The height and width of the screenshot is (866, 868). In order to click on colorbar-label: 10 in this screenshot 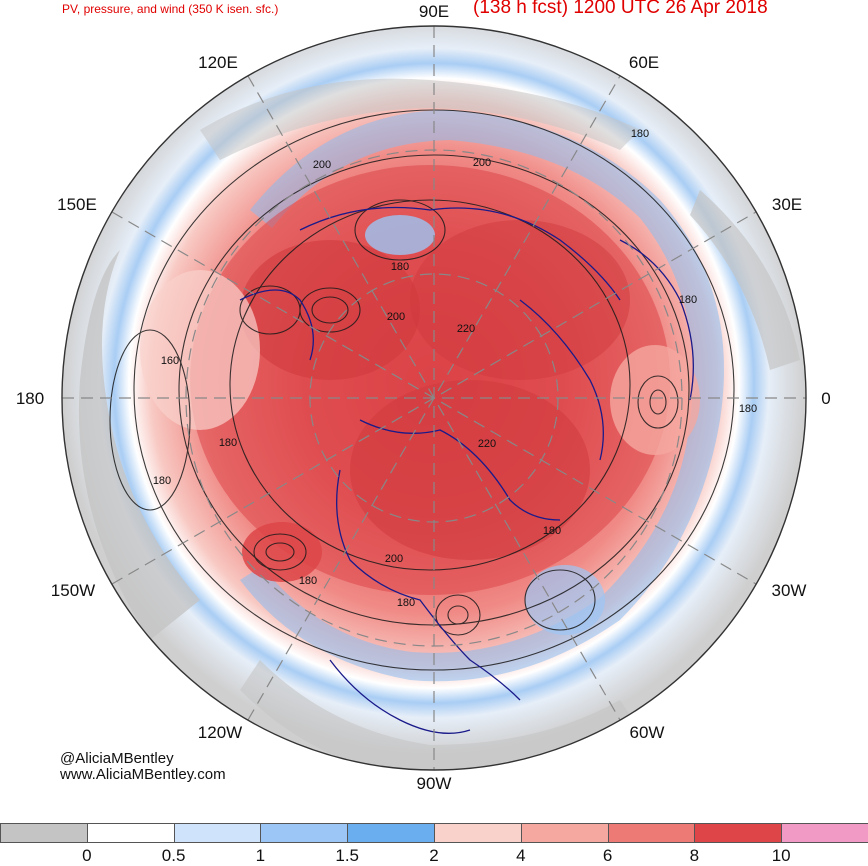, I will do `click(781, 855)`.